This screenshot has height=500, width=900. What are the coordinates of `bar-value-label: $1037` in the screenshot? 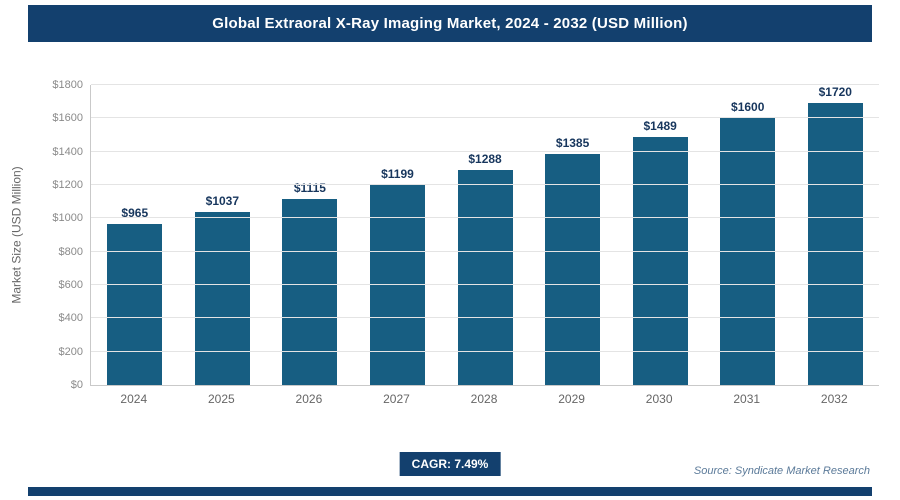 It's located at (222, 201).